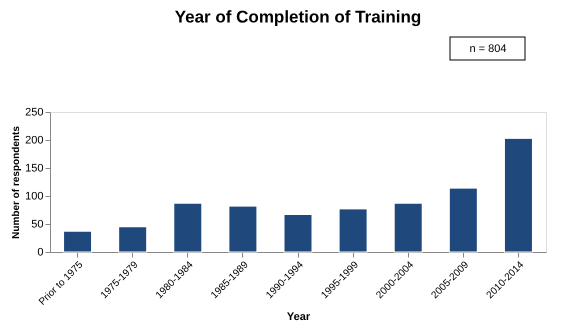 The image size is (564, 330). What do you see at coordinates (37, 224) in the screenshot?
I see `y-tick-label: 50` at bounding box center [37, 224].